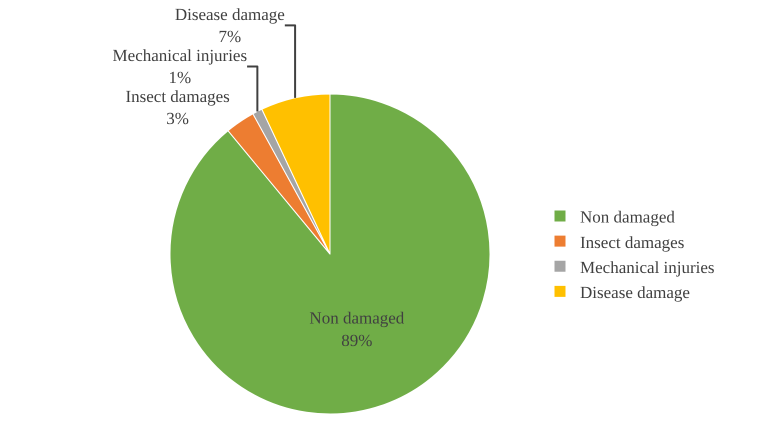 This screenshot has height=426, width=770. I want to click on data-label: 89%, so click(356, 340).